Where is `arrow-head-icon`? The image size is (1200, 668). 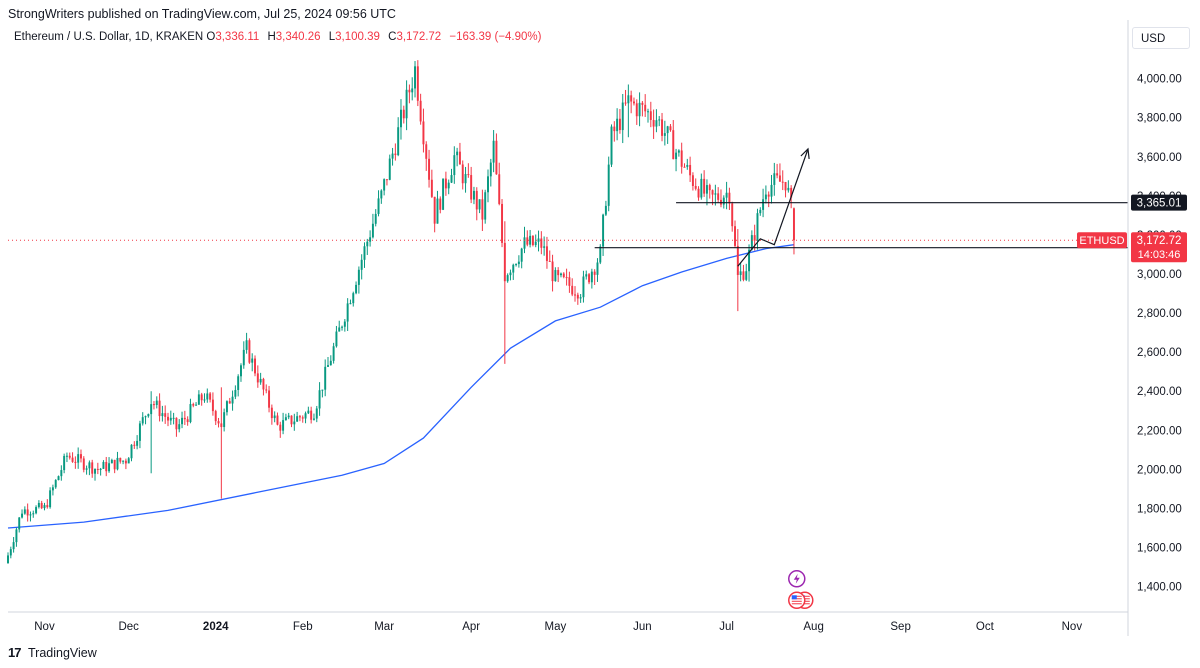
arrow-head-icon is located at coordinates (805, 153).